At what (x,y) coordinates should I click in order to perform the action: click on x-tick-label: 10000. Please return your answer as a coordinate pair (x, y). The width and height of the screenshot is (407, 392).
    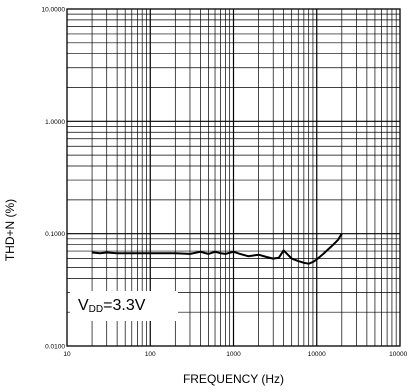
    Looking at the image, I should click on (317, 354).